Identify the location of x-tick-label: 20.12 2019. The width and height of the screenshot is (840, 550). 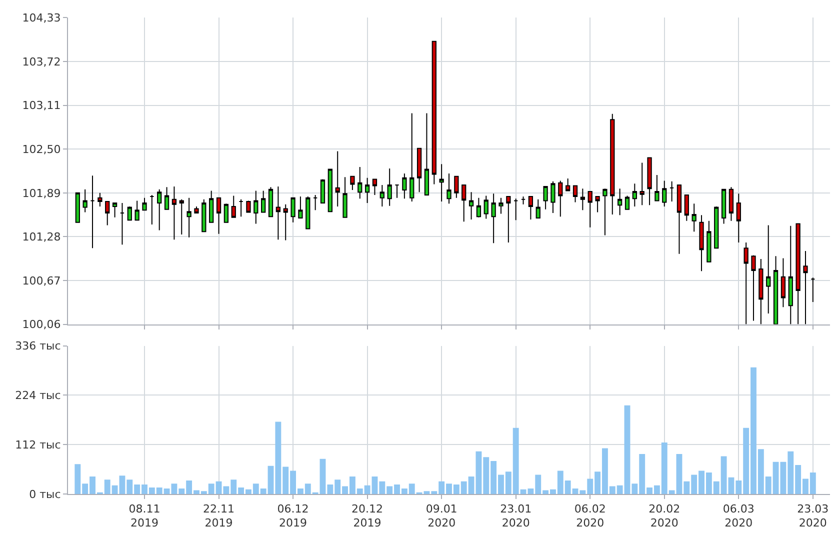
(368, 516).